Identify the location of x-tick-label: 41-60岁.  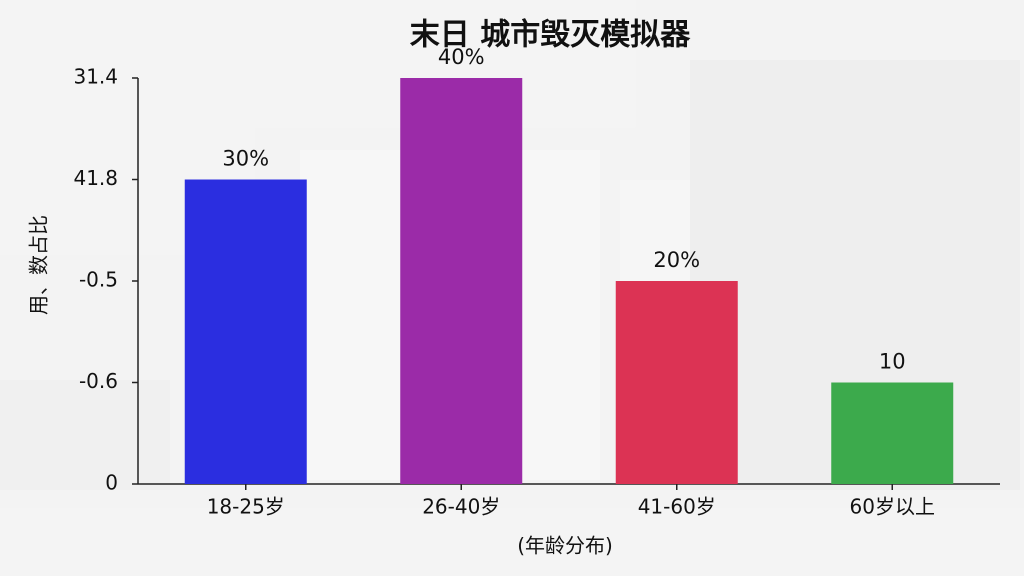
(677, 507).